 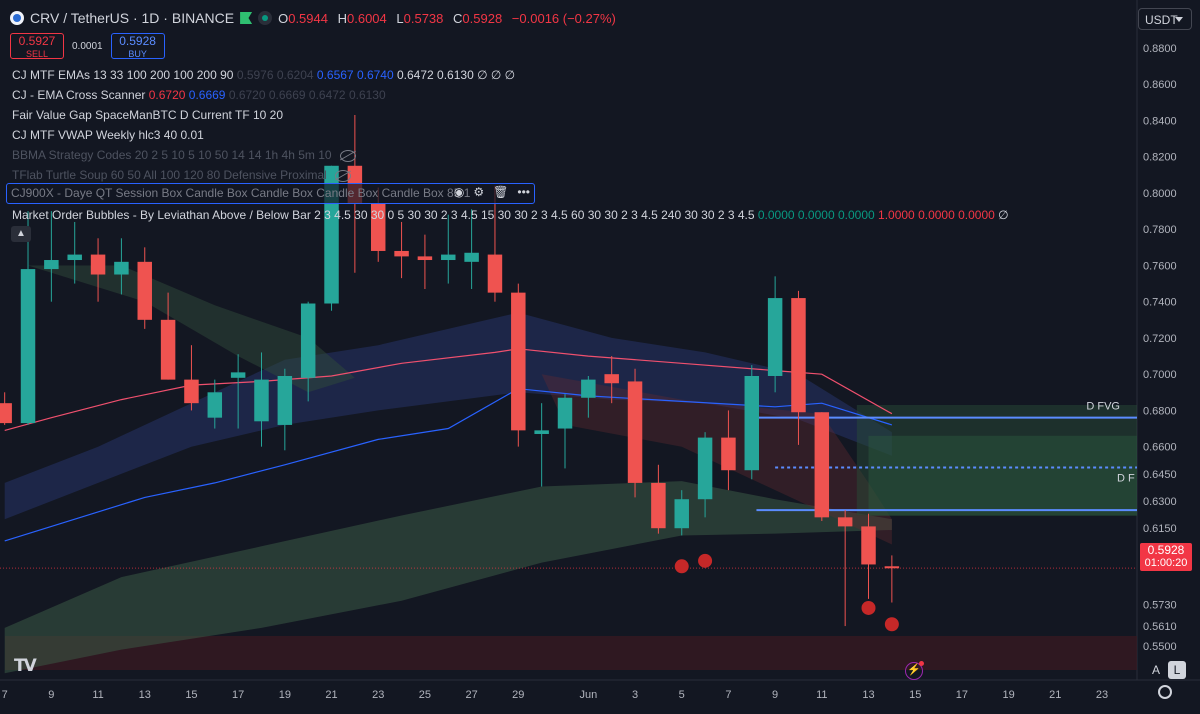 What do you see at coordinates (459, 192) in the screenshot?
I see `eye-icon: ◉` at bounding box center [459, 192].